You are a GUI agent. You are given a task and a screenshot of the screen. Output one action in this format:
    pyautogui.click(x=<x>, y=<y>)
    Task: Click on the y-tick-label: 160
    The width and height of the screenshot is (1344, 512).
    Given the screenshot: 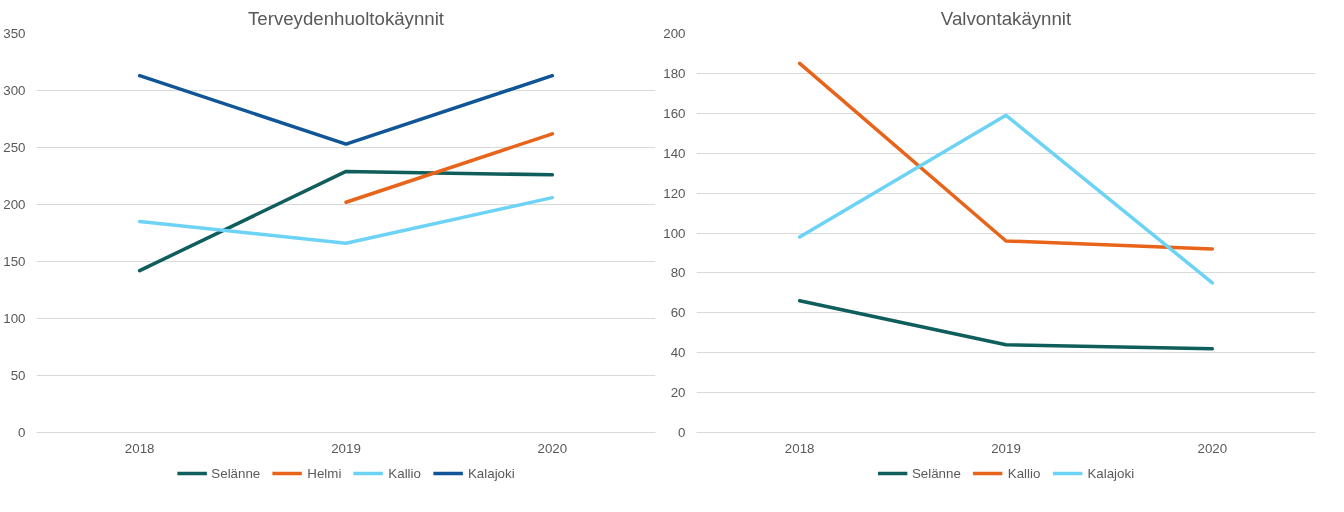 What is the action you would take?
    pyautogui.click(x=674, y=113)
    